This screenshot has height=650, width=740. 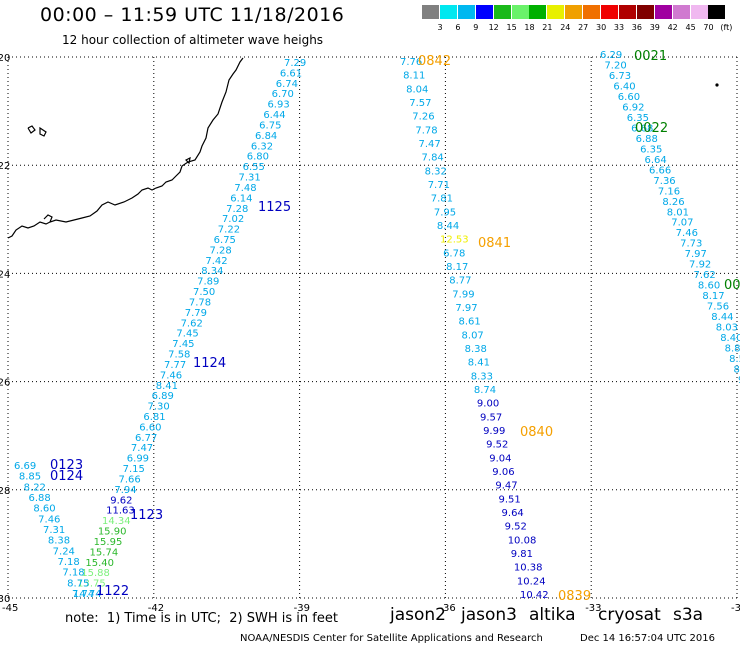 I want to click on swh-value: 8.38, so click(x=59, y=541).